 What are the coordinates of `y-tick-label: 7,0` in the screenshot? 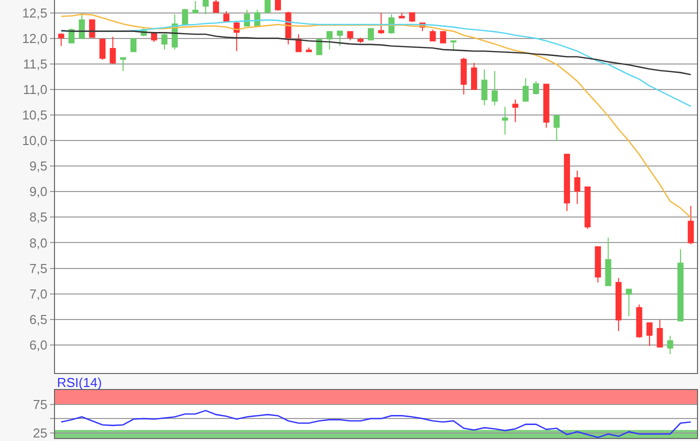 It's located at (38, 294).